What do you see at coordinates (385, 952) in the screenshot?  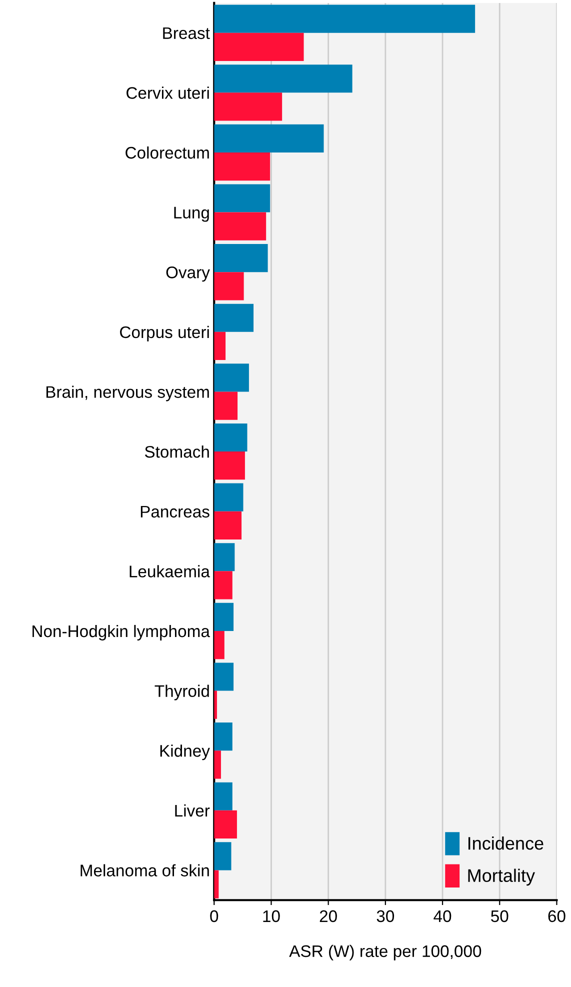 I see `x-axis-title: ASR (W) rate per 100,000` at bounding box center [385, 952].